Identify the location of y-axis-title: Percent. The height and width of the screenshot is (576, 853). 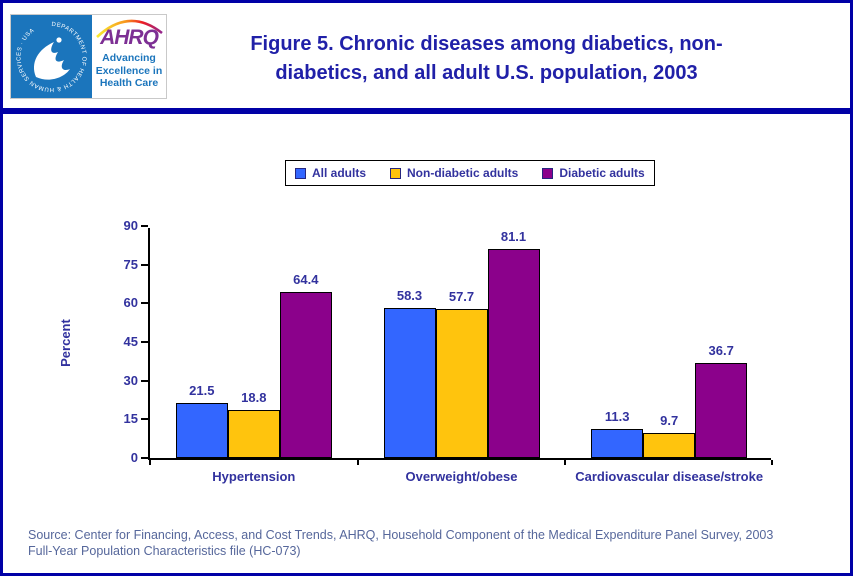
(65, 343).